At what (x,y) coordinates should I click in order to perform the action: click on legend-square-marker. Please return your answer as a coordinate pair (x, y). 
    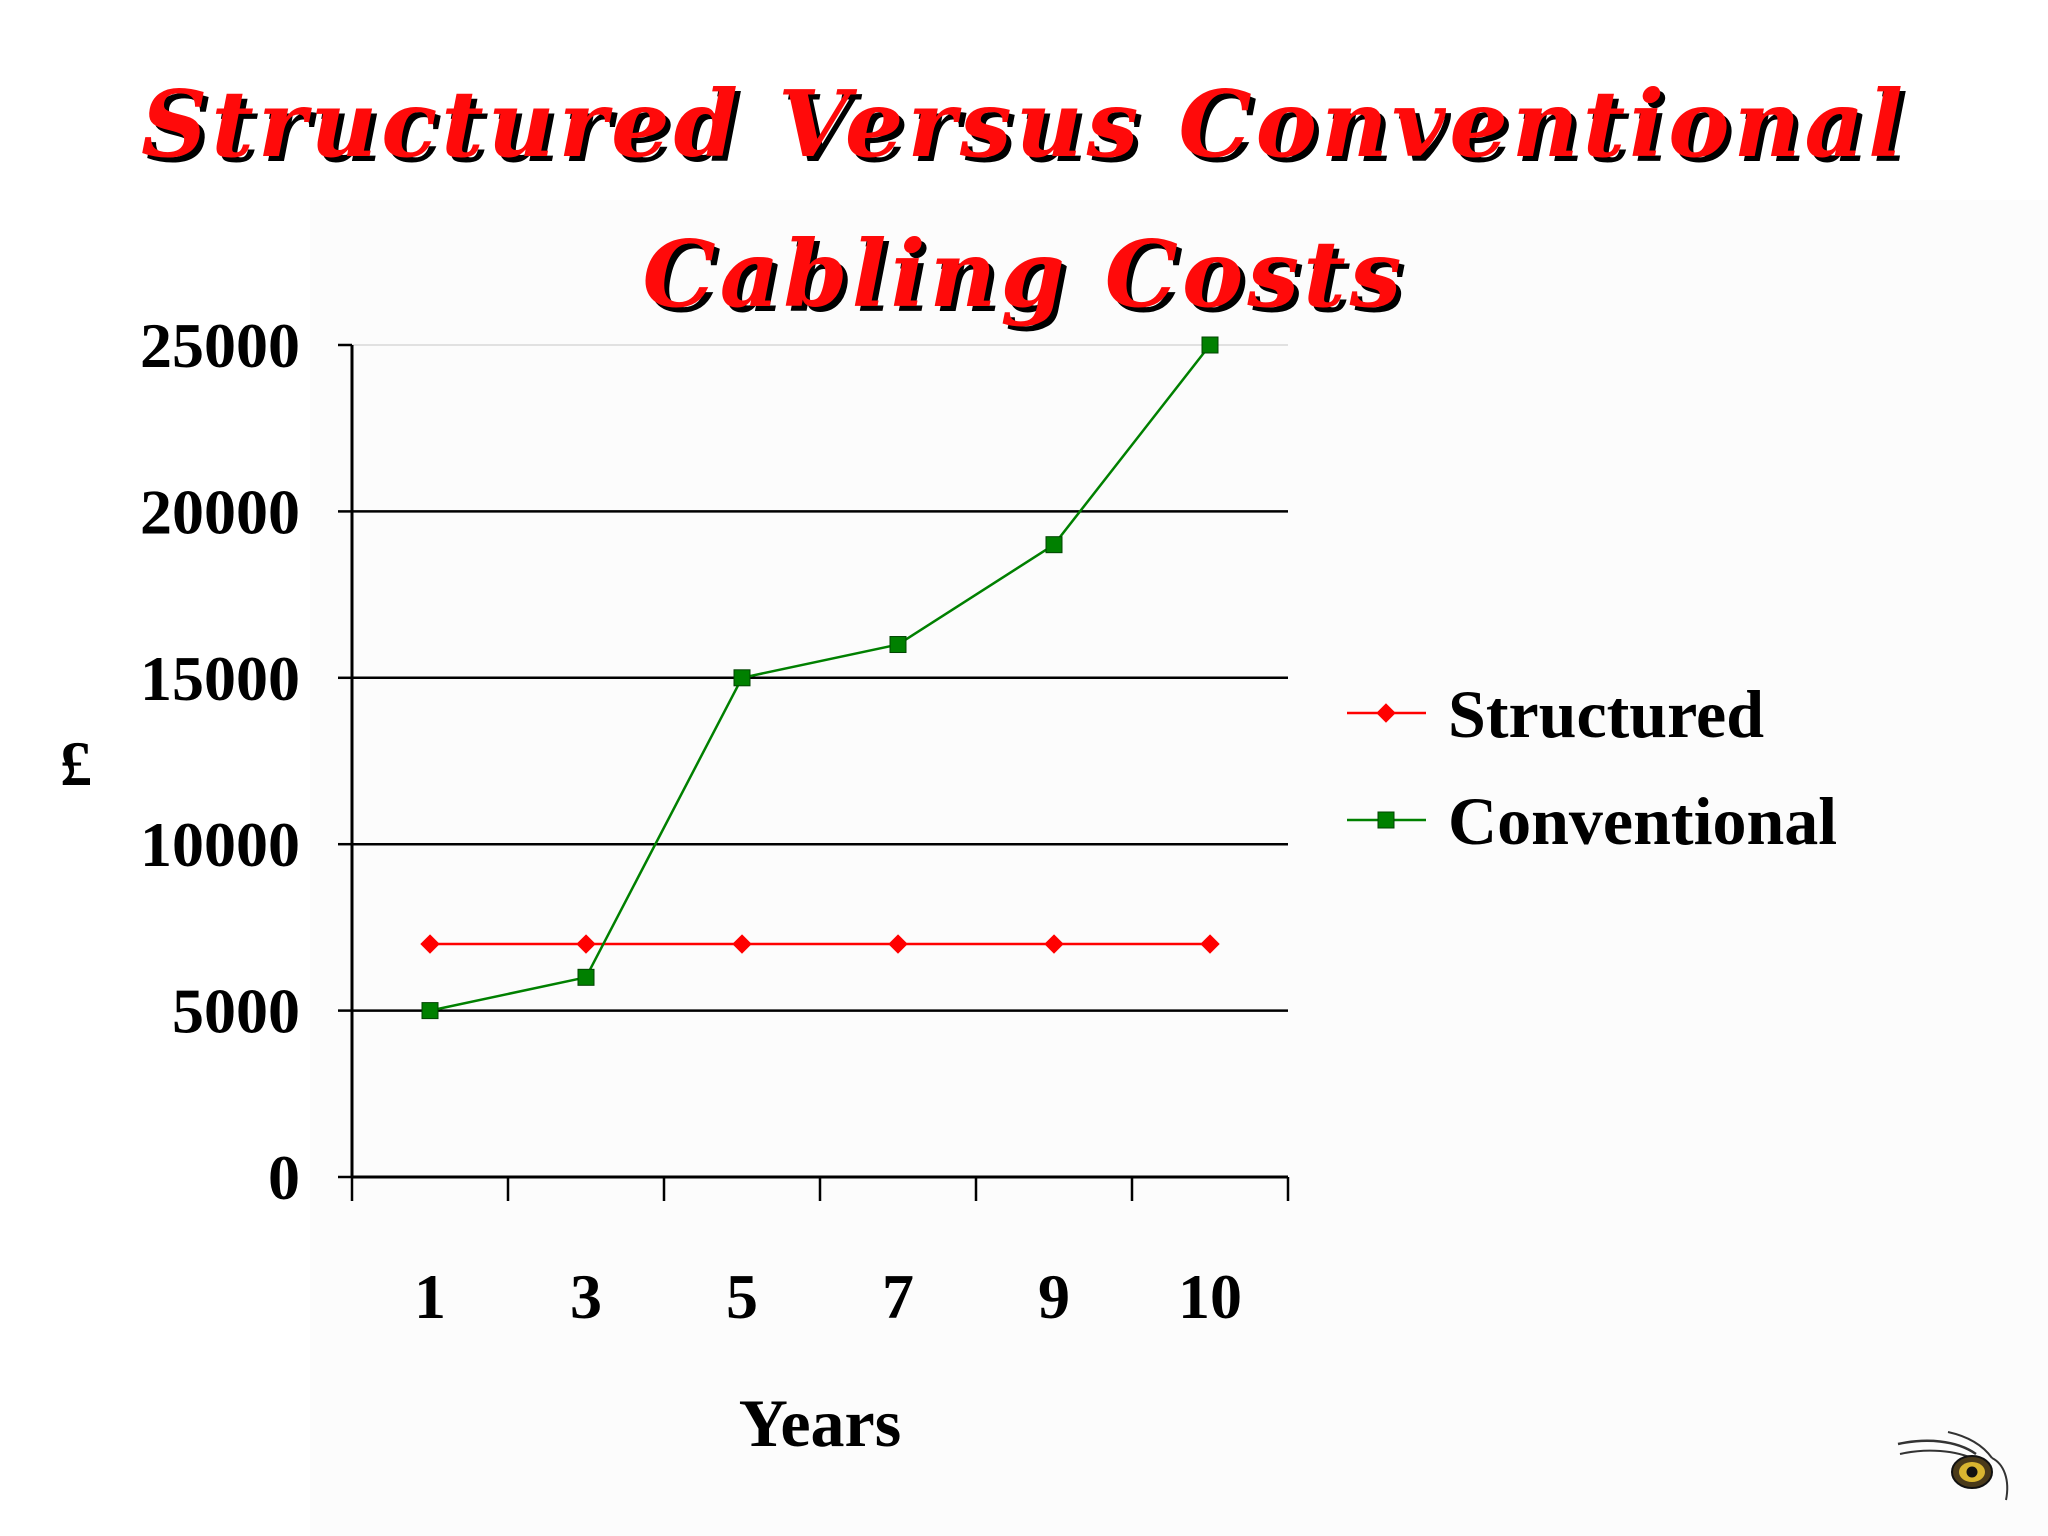
    Looking at the image, I should click on (1386, 820).